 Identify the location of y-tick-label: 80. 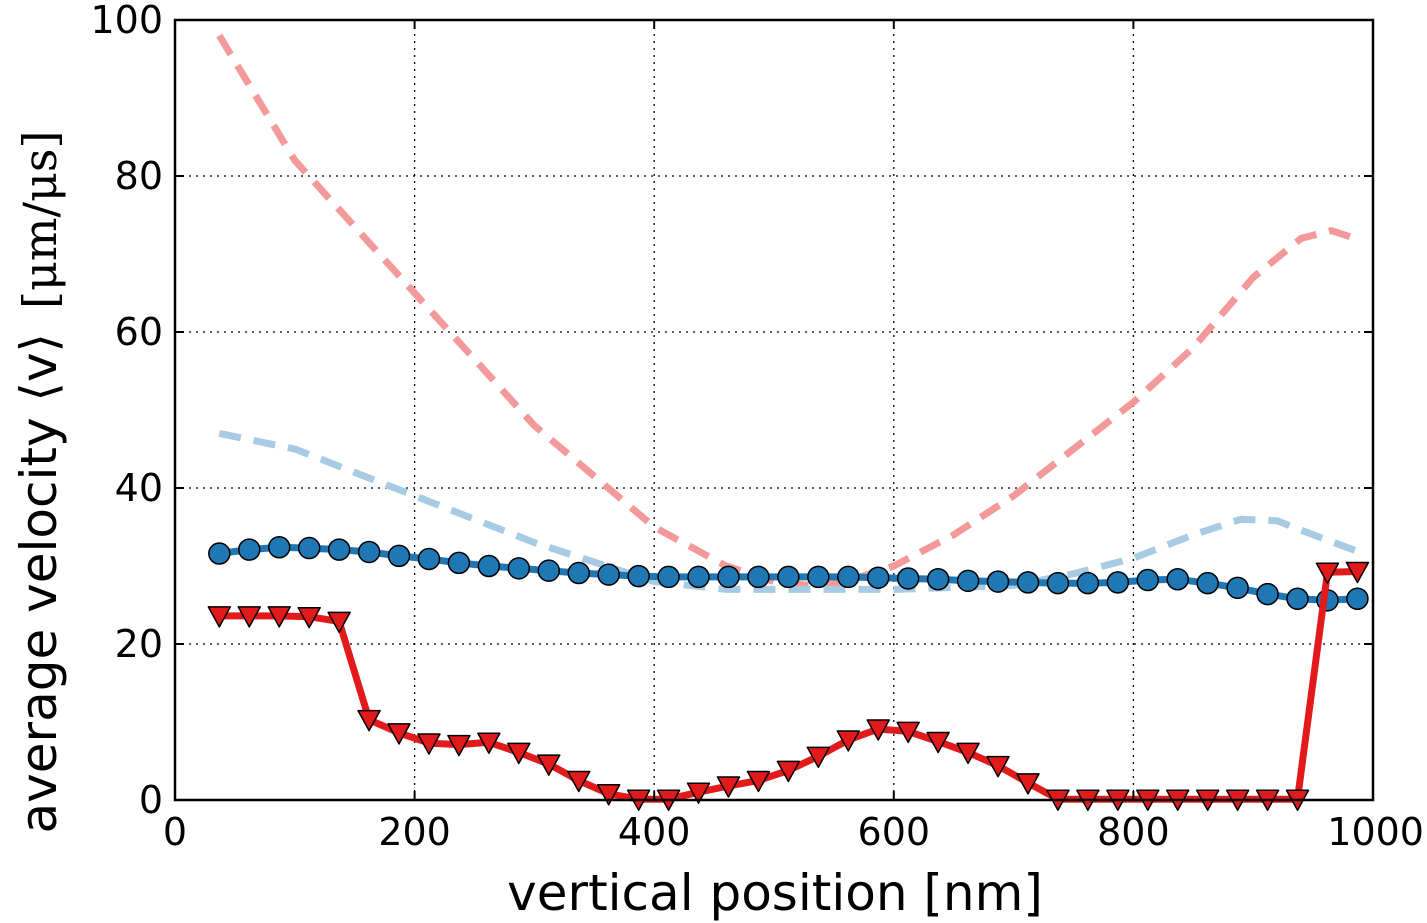
(139, 176).